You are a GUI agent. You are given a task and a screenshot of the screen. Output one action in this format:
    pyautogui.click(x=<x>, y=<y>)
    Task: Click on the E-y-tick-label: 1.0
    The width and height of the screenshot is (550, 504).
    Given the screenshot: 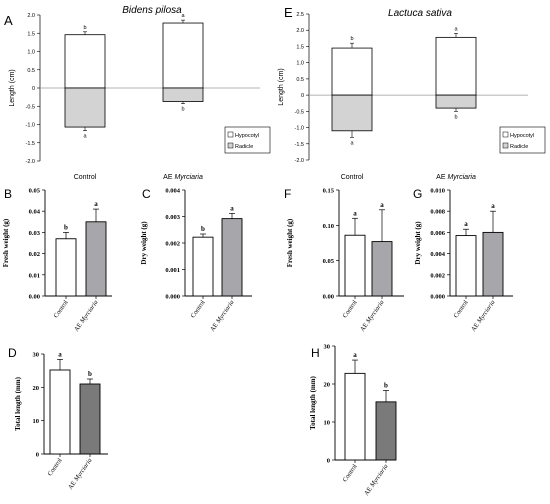 What is the action you would take?
    pyautogui.click(x=300, y=64)
    